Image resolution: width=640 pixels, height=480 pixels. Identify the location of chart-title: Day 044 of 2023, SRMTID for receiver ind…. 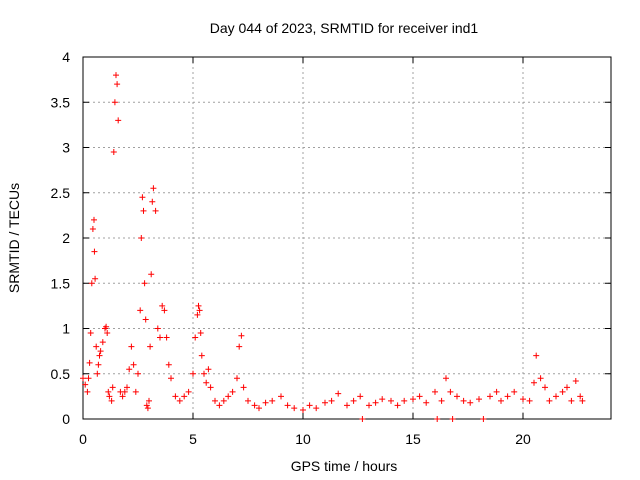
(344, 28).